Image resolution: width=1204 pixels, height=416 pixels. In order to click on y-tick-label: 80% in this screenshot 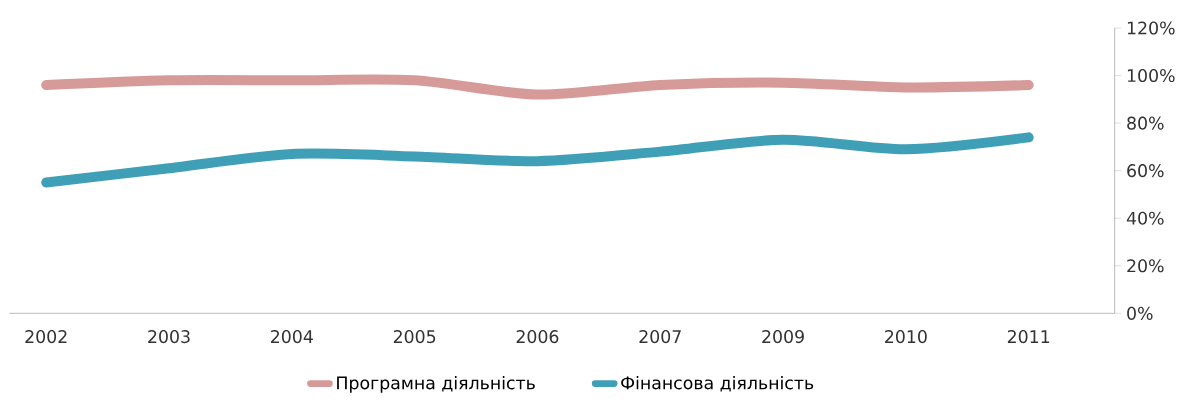, I will do `click(1145, 123)`.